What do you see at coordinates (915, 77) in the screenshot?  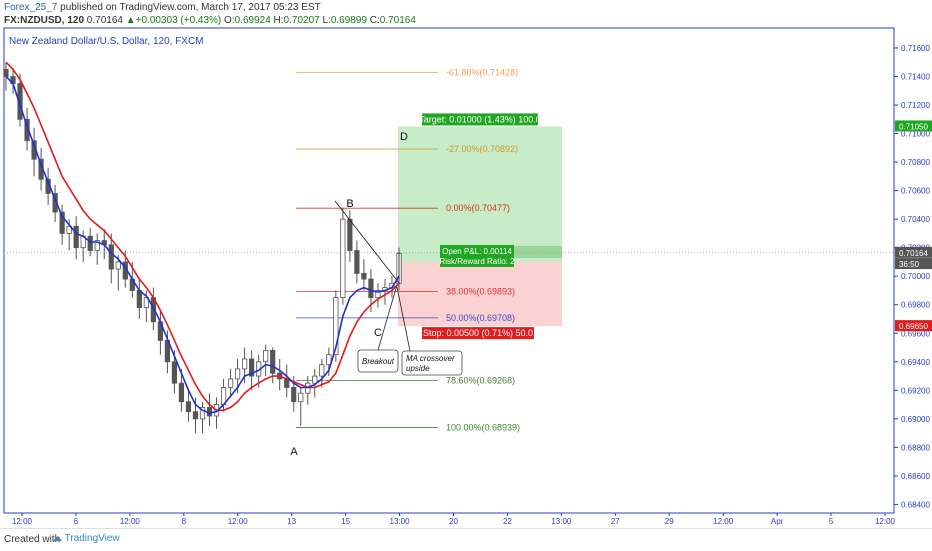 I see `price-tick-label: 0.71400` at bounding box center [915, 77].